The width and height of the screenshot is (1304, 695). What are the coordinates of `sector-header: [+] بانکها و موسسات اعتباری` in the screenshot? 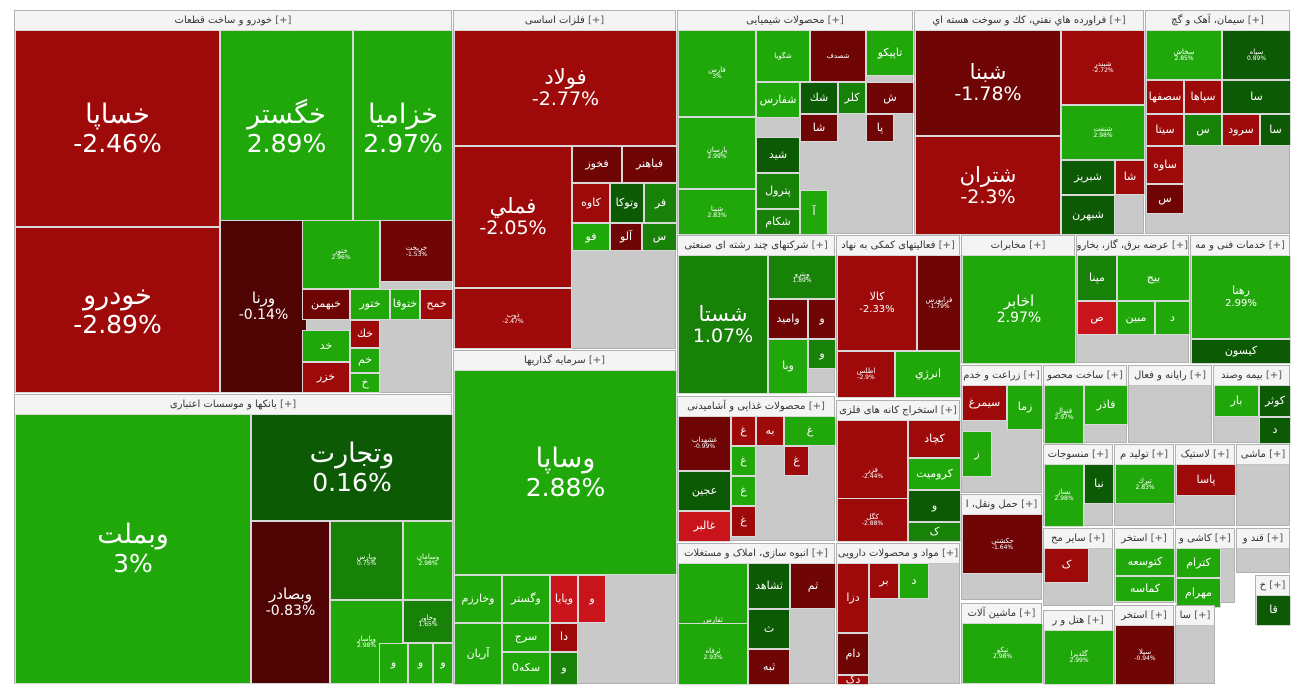 It's located at (233, 405).